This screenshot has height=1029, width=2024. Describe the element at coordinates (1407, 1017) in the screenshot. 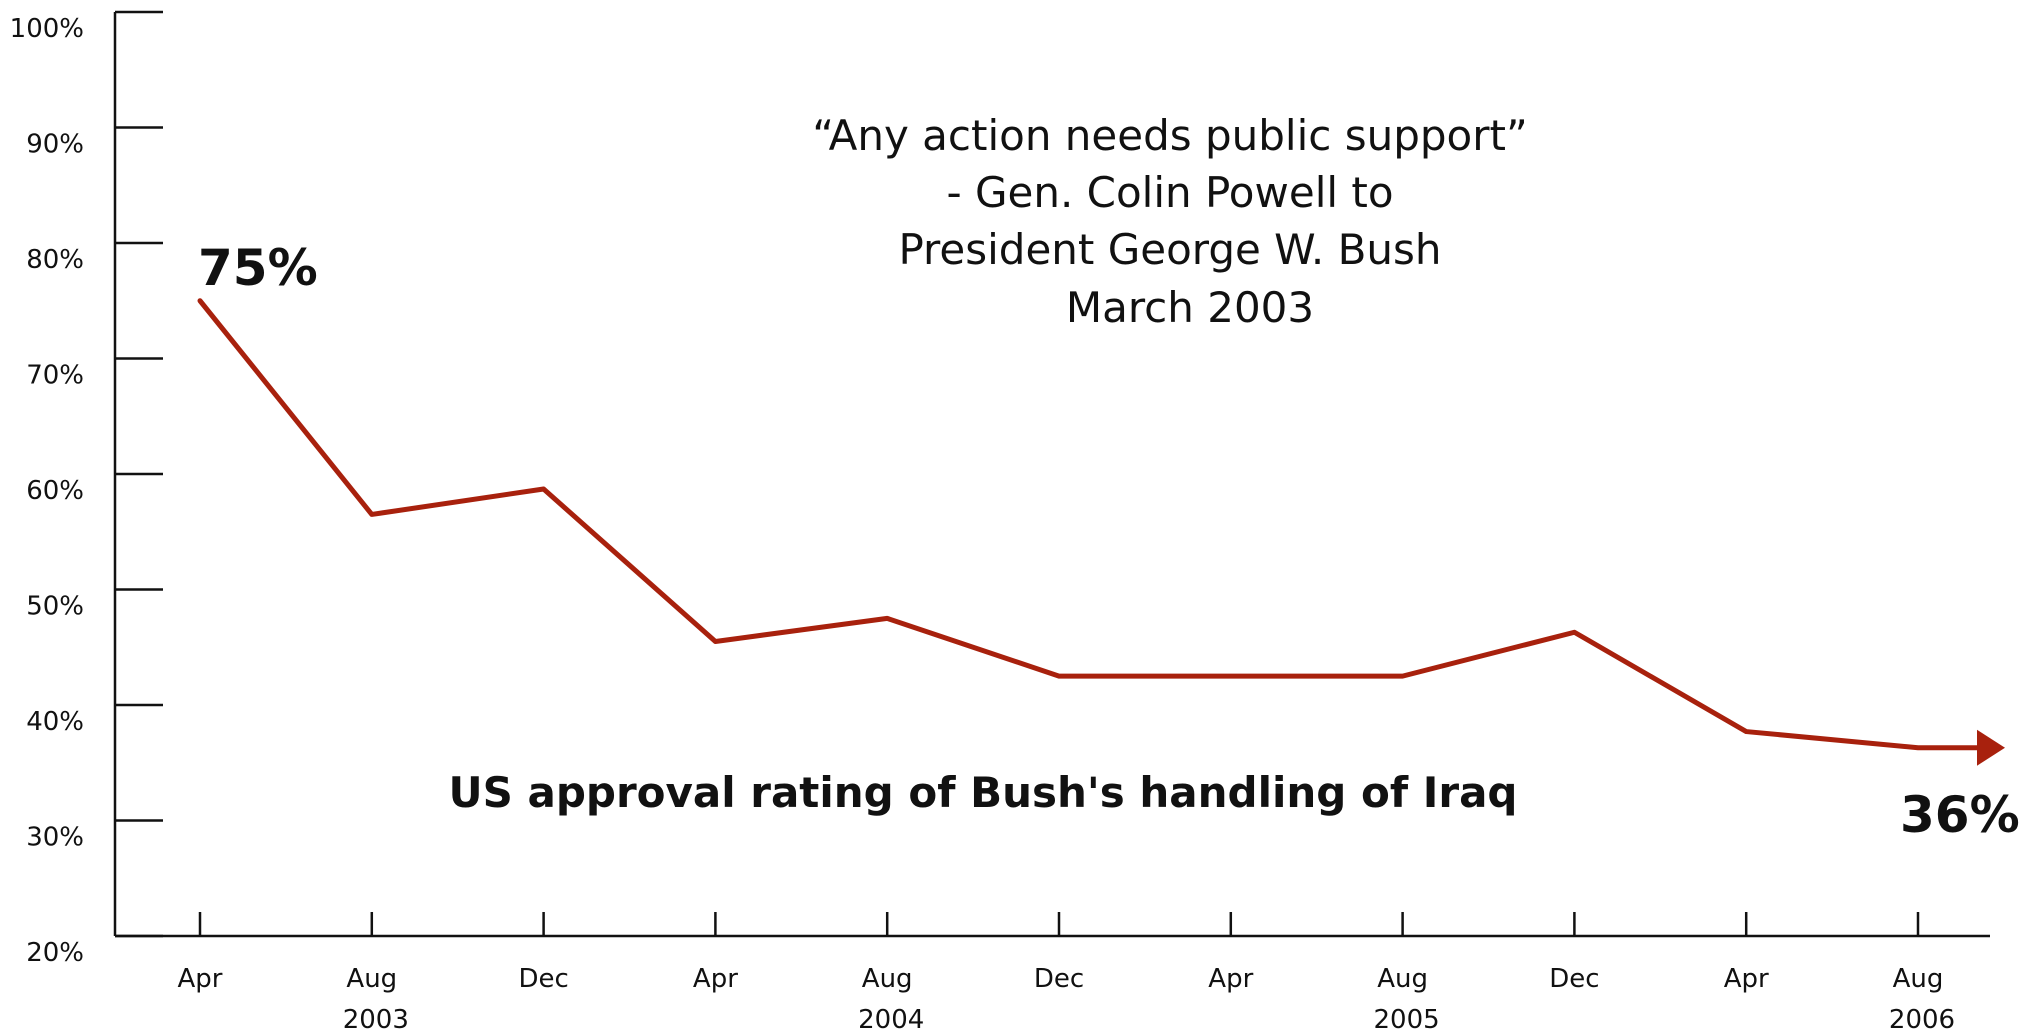

I see `x-year-label: 2005` at that location.